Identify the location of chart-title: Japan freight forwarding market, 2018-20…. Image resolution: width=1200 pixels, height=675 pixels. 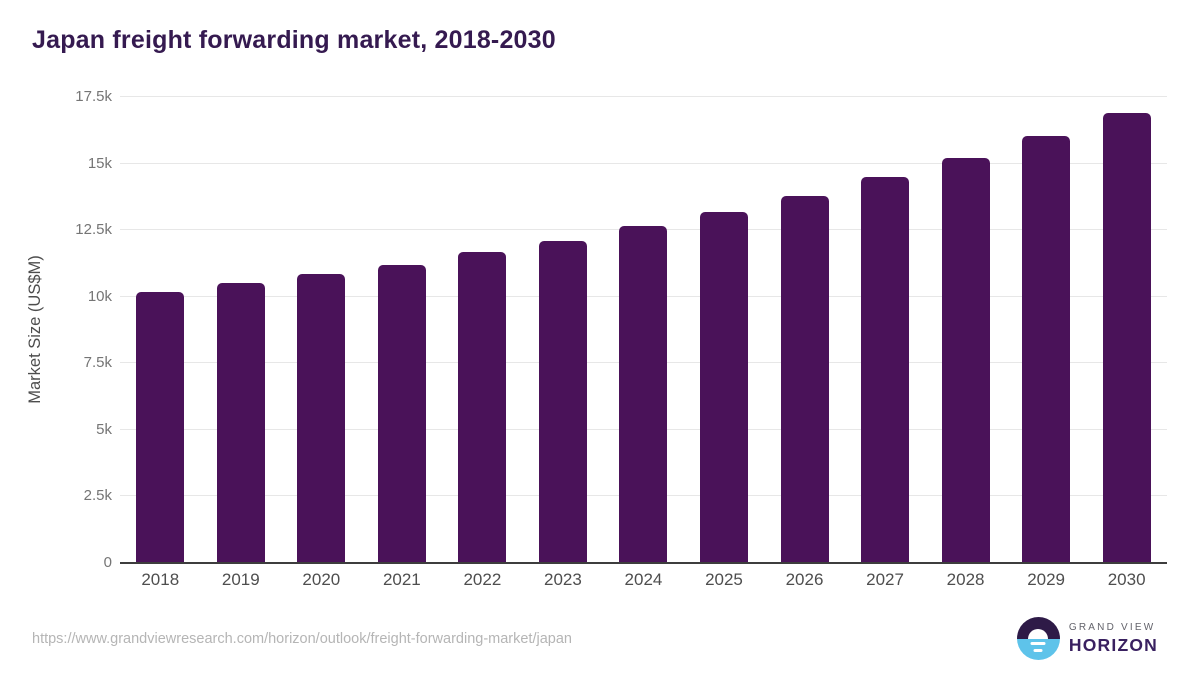
(294, 40).